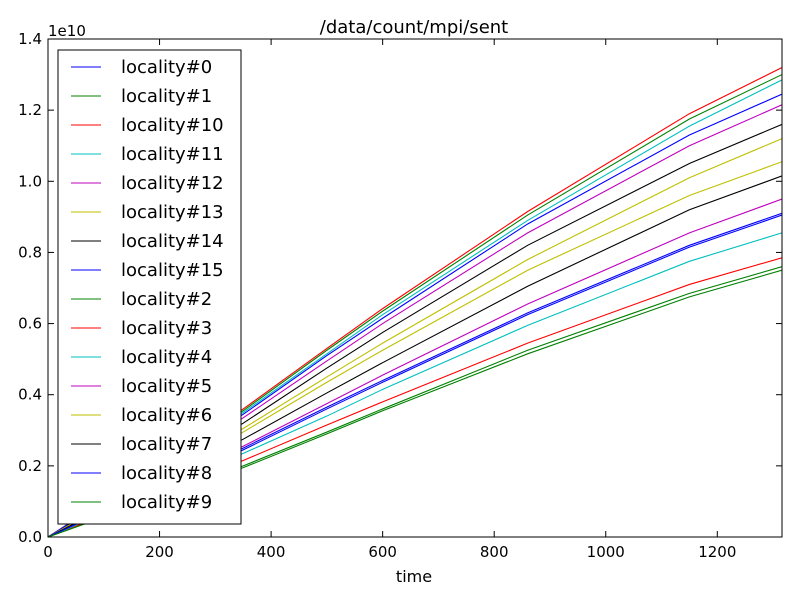  Describe the element at coordinates (166, 444) in the screenshot. I see `legend-label: locality#7` at that location.